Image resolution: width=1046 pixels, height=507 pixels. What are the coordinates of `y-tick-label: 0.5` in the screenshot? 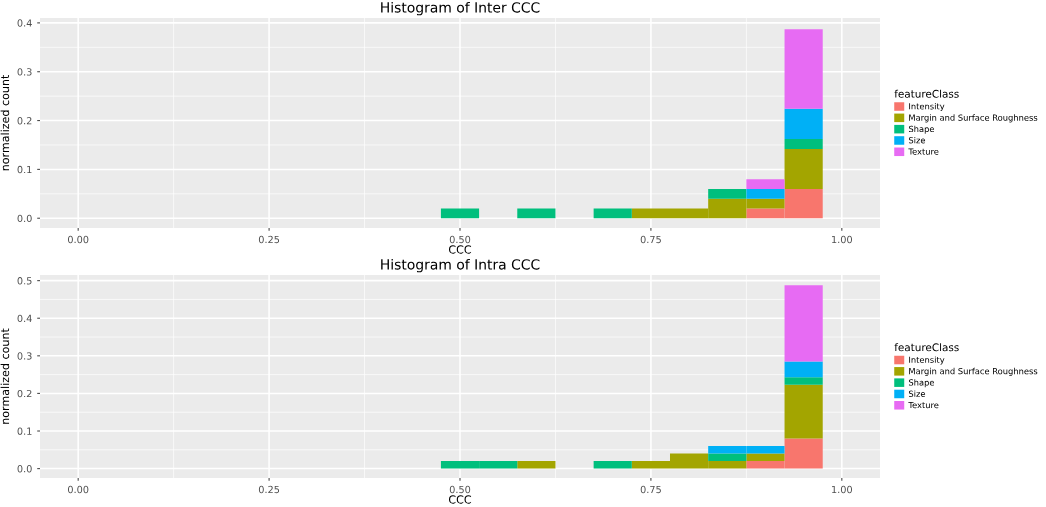 It's located at (24, 281).